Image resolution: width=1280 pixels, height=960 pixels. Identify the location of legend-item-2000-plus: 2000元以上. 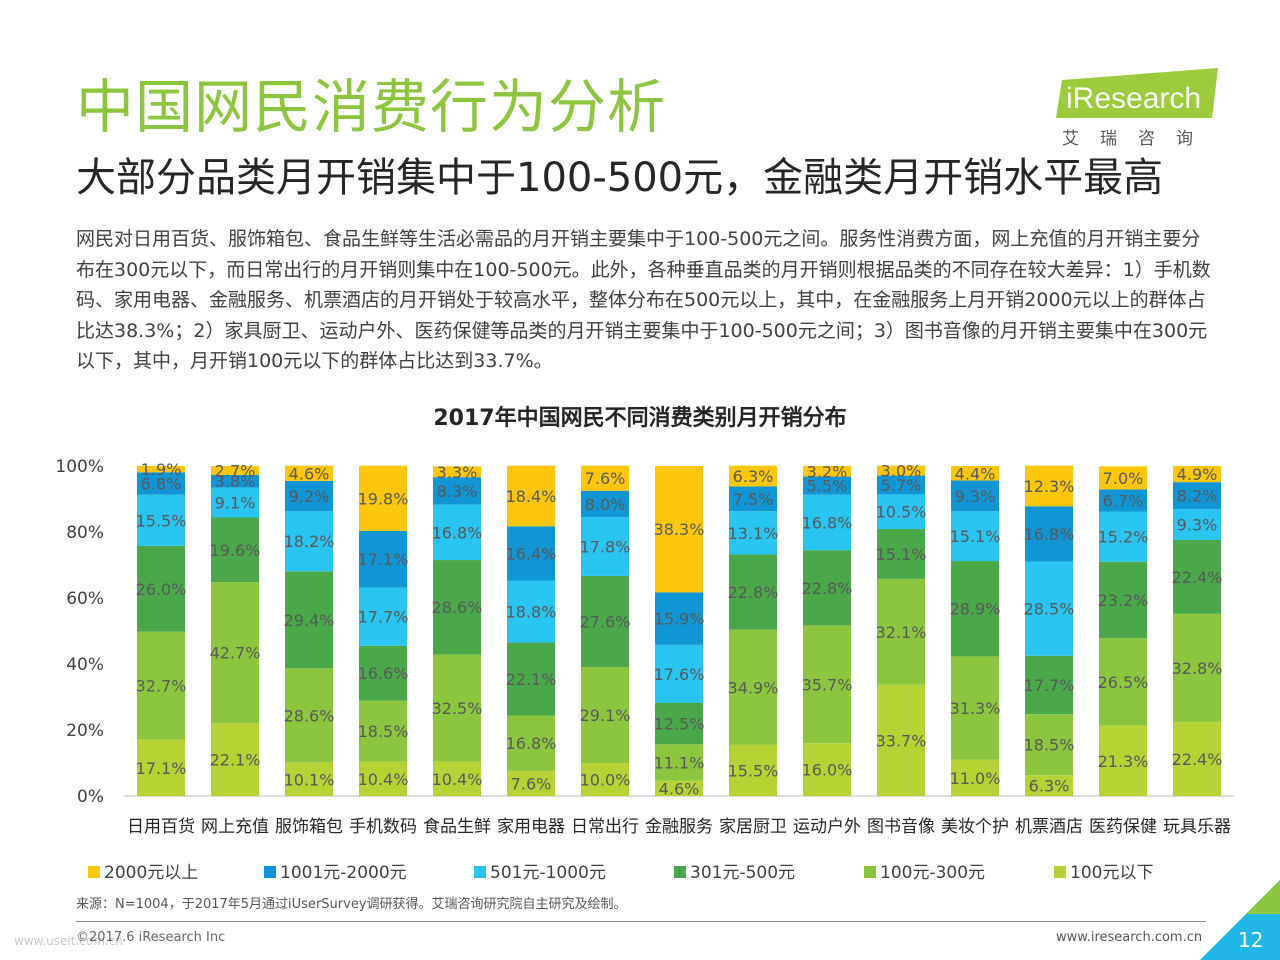
(143, 870).